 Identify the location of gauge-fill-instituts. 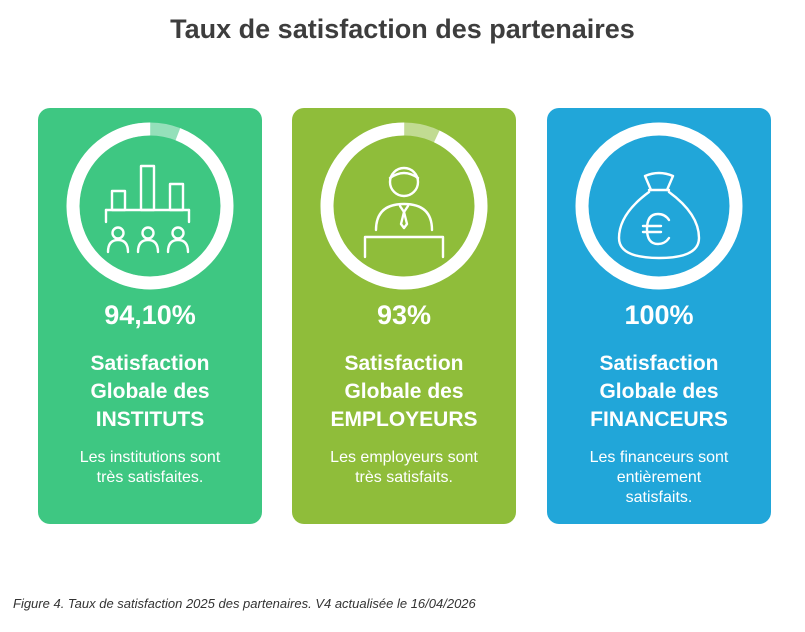
(150, 206).